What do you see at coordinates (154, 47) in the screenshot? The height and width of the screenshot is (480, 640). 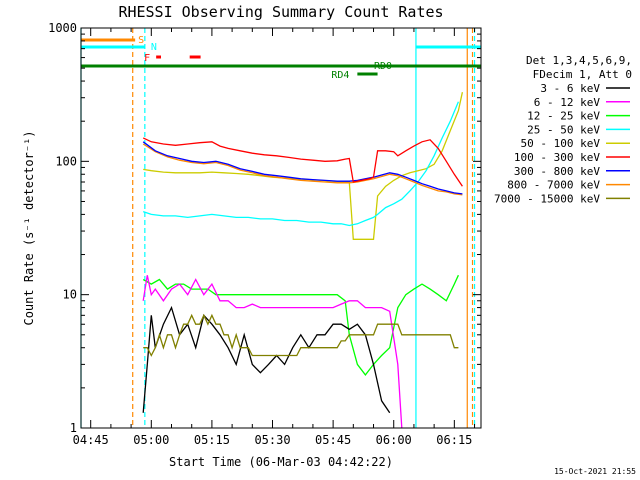 I see `flag-label-n: N` at bounding box center [154, 47].